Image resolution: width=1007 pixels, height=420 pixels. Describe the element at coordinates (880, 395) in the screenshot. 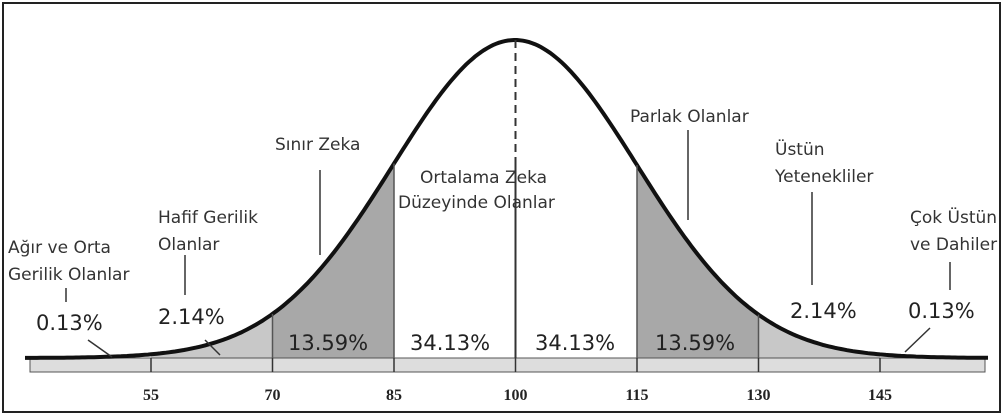

I see `tick-label: 145` at that location.